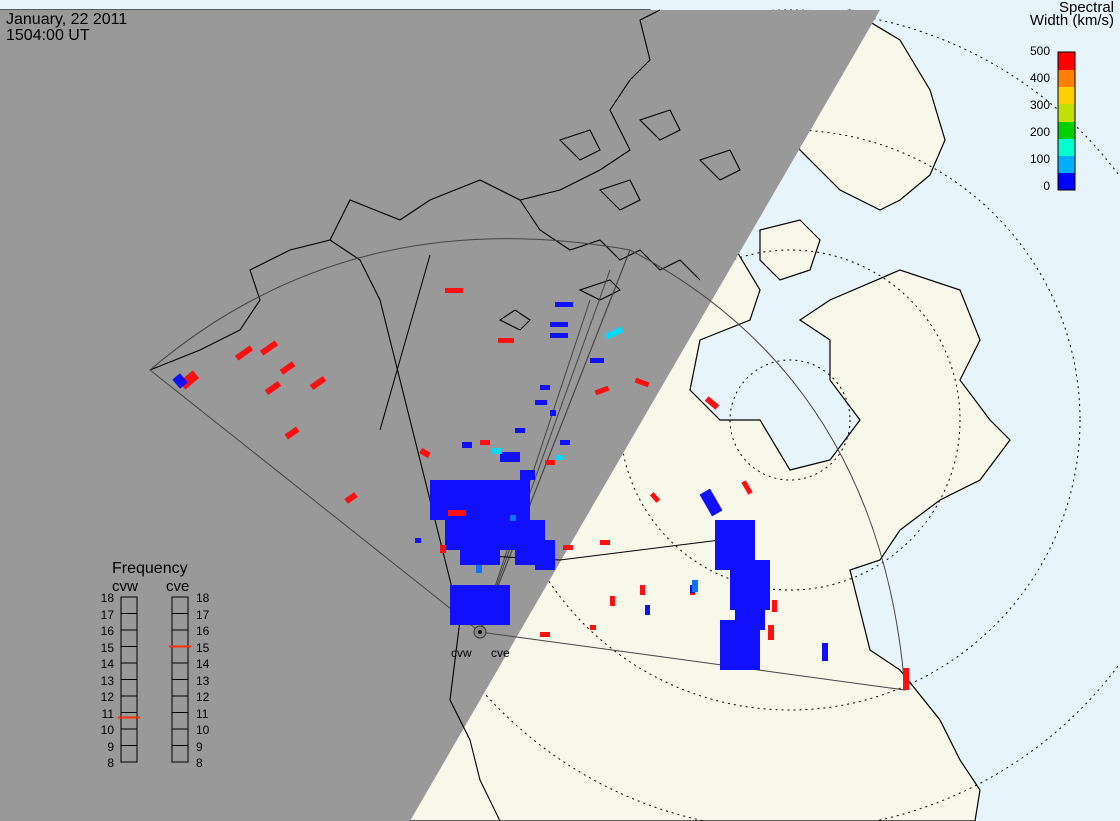 The width and height of the screenshot is (1120, 821). Describe the element at coordinates (107, 730) in the screenshot. I see `frequency-scale-cvw: 10` at that location.